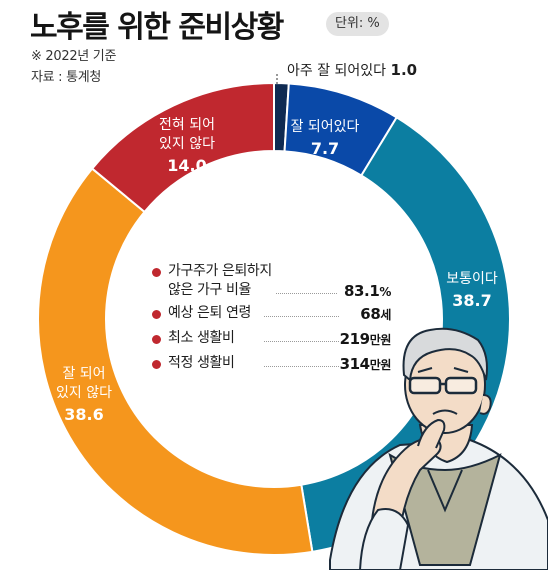  What do you see at coordinates (472, 290) in the screenshot?
I see `label-slice-2: 보통이다 38.7` at bounding box center [472, 290].